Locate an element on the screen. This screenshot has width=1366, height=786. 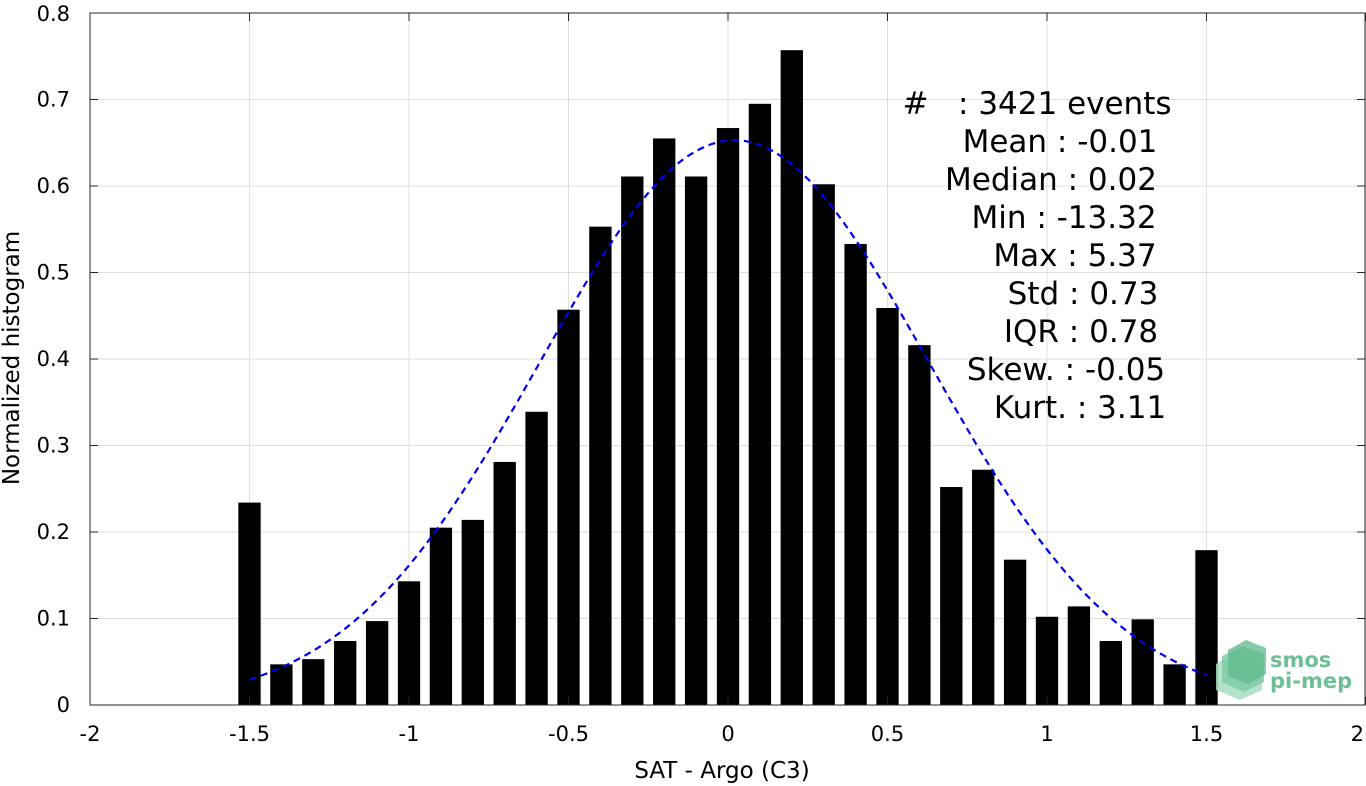
stat-line: IQR : 0.78 is located at coordinates (1081, 332).